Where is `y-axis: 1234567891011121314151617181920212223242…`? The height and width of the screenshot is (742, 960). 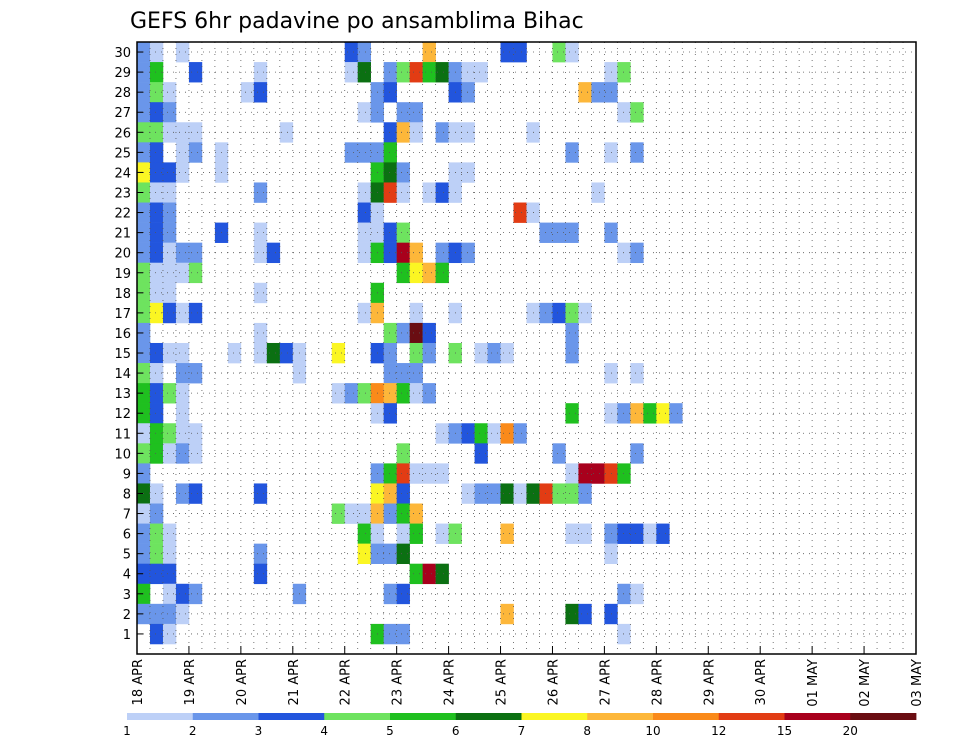 y-axis: 1234567891011121314151617181920212223242… is located at coordinates (128, 344).